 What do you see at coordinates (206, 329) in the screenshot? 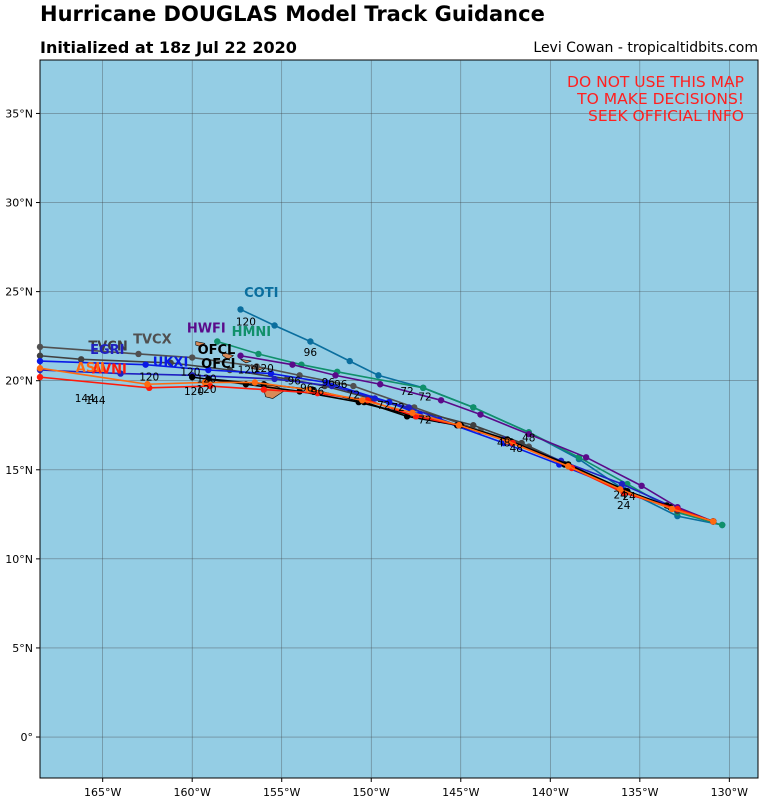
I see `track-name-label: HWFI` at bounding box center [206, 329].